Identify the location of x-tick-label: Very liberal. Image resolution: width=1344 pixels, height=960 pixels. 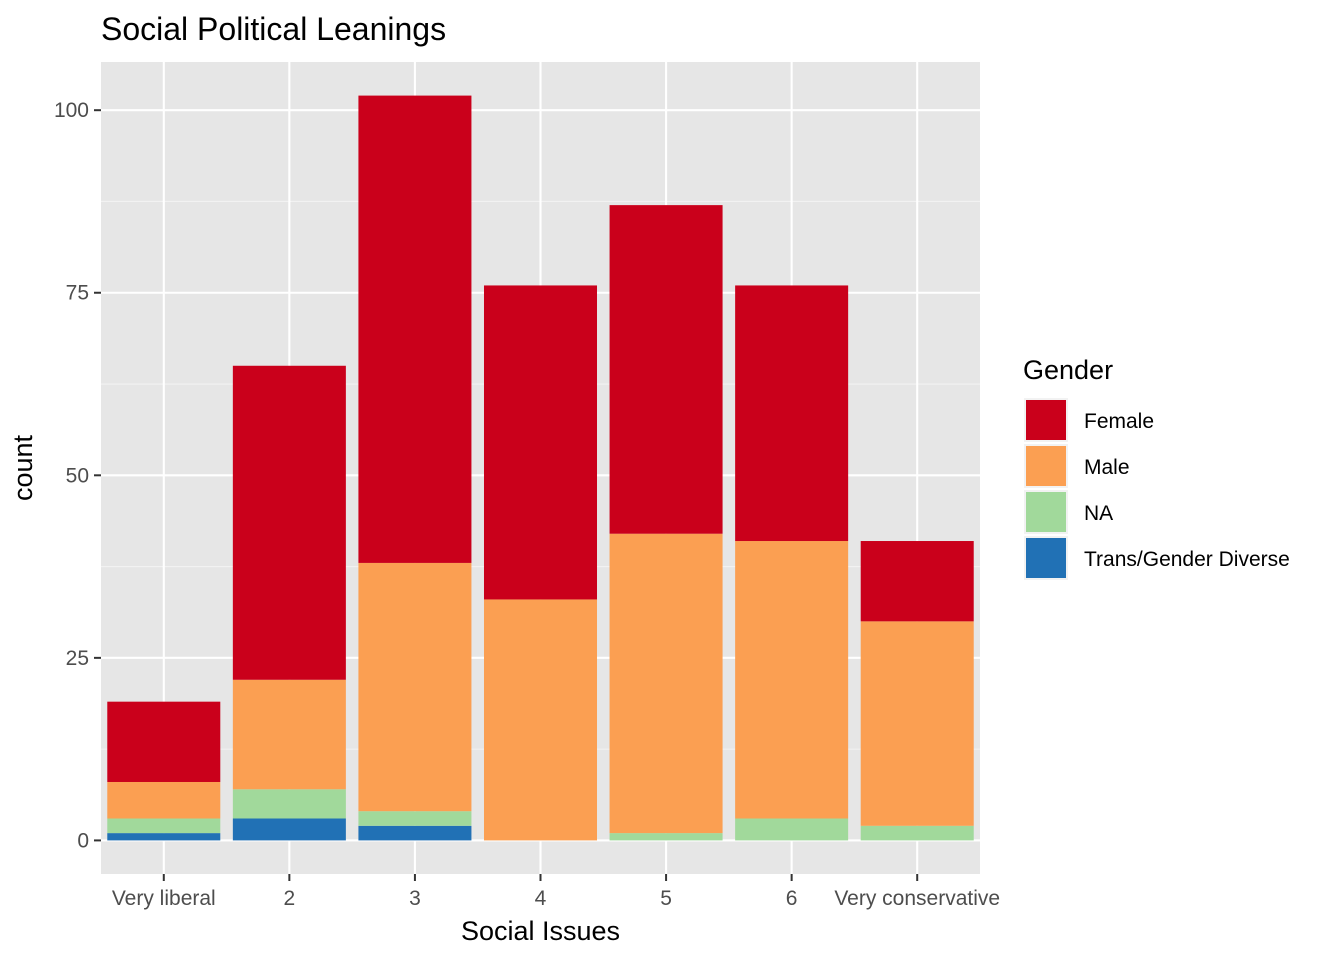
(164, 898).